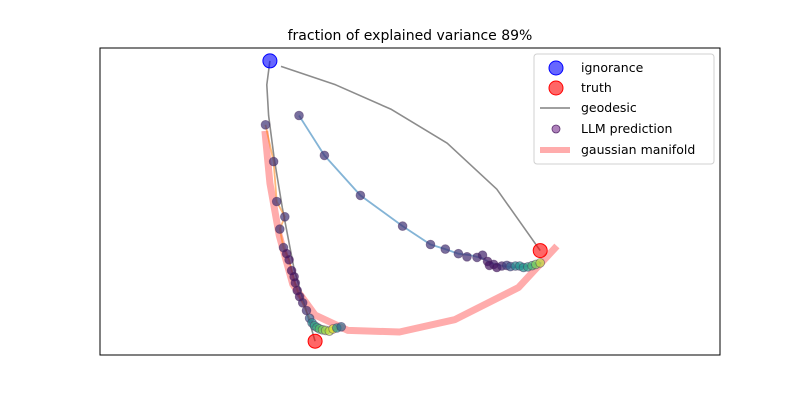 The width and height of the screenshot is (800, 400). I want to click on legend-ignorance-label: ignorance, so click(612, 67).